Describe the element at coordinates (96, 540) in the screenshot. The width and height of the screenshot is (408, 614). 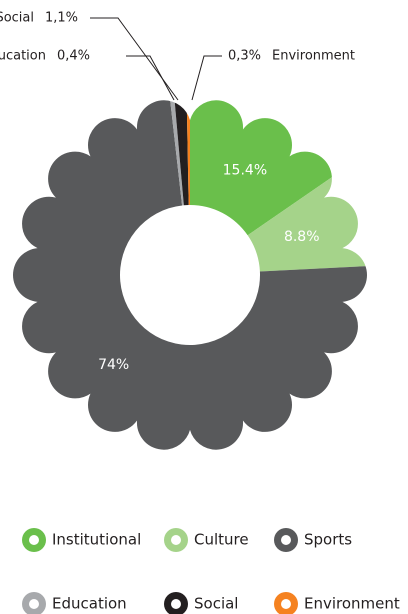
I see `legend-label: Institutional` at that location.